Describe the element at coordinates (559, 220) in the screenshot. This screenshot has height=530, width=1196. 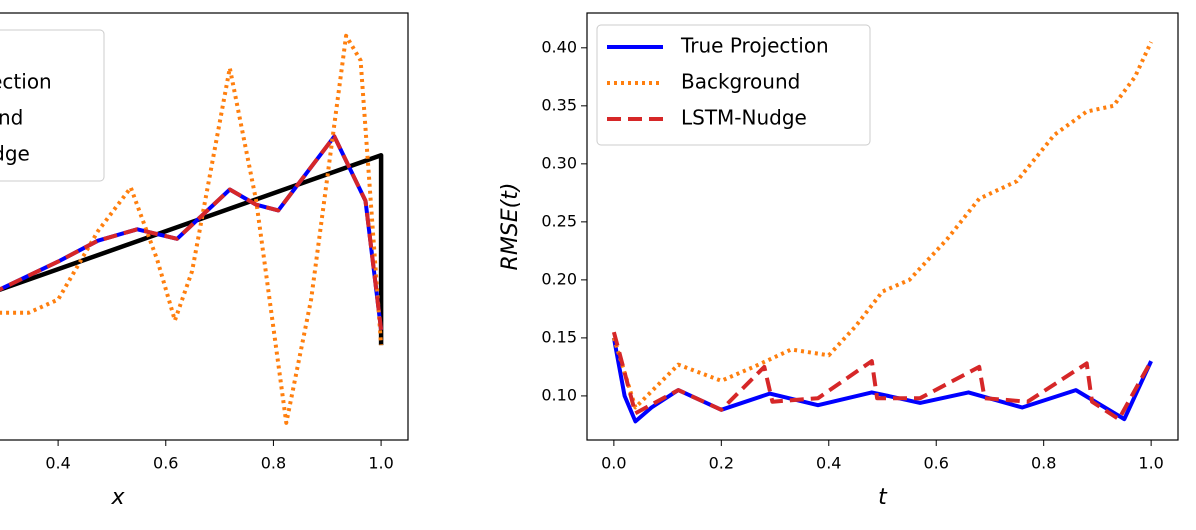
I see `y-tick-label: 0.25` at that location.